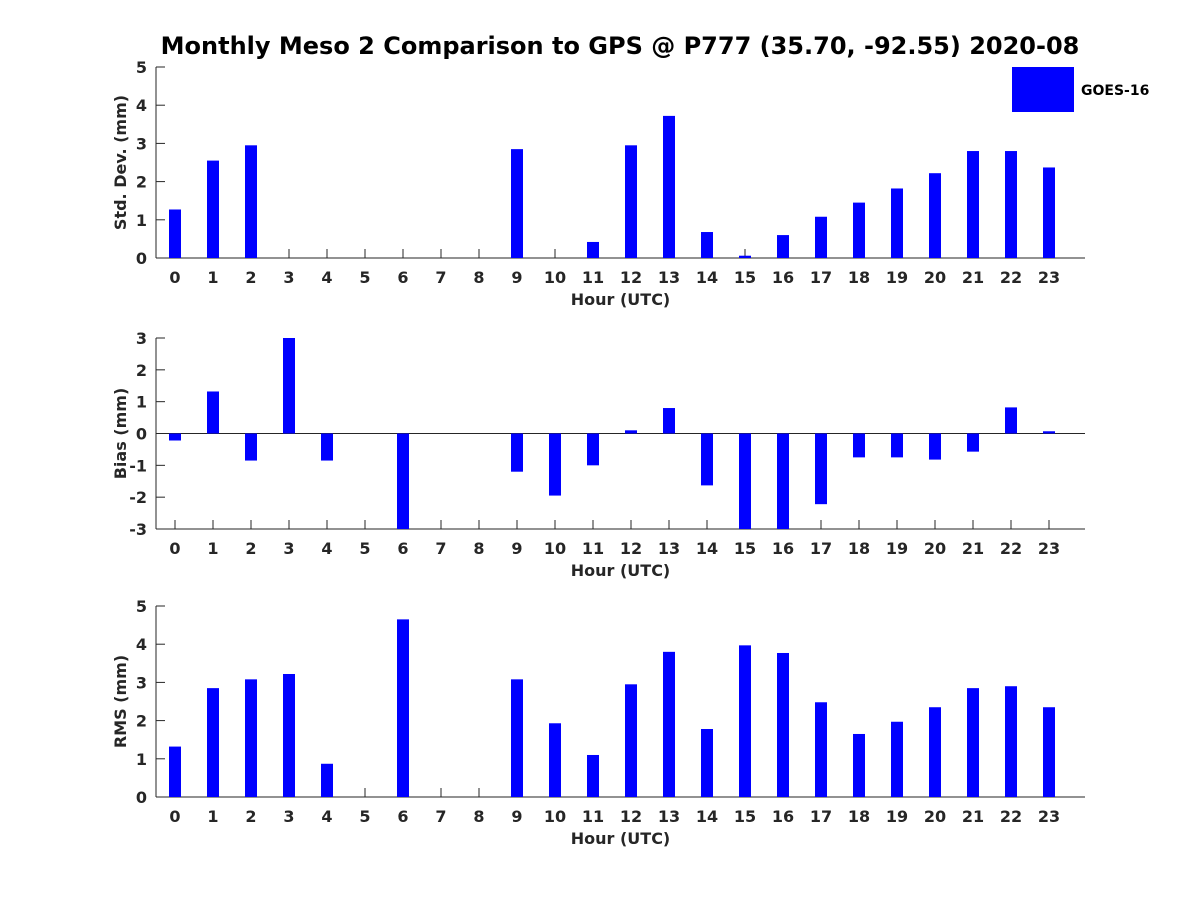  Describe the element at coordinates (138, 497) in the screenshot. I see `bias-y-tick-label: -2` at that location.